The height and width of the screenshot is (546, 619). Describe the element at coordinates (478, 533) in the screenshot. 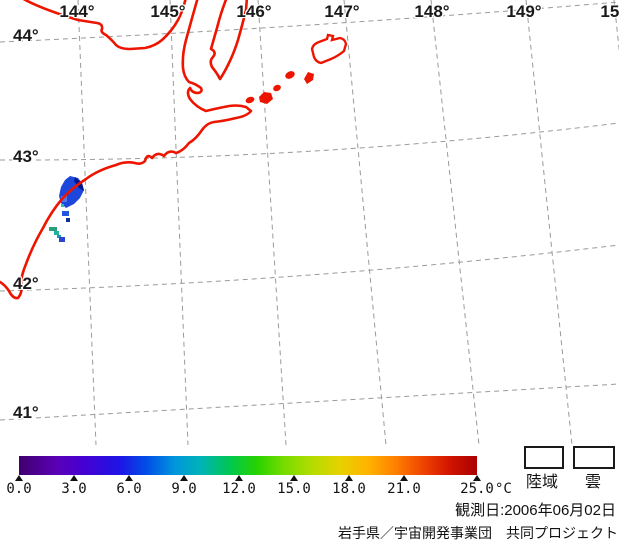

I see `project-credit: 岩手県／宇宙開発事業団 共同プロジェクト` at that location.